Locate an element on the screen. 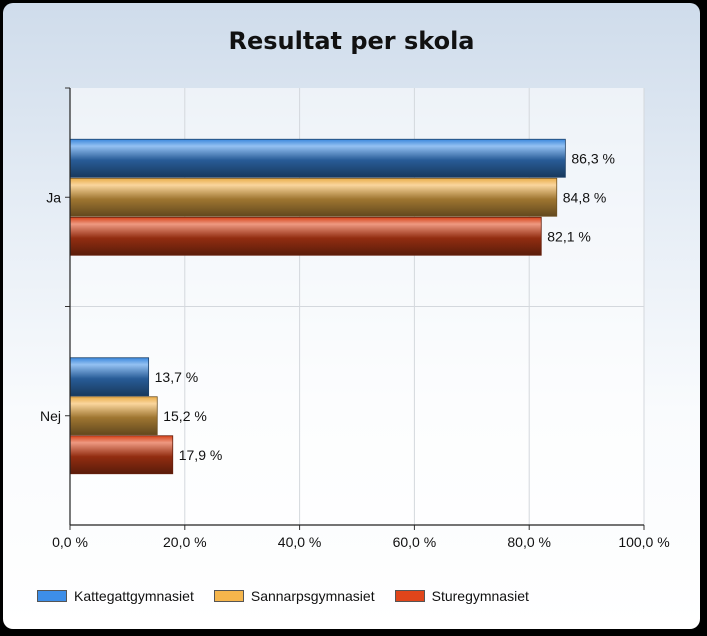 This screenshot has height=636, width=707. legend-label: Sannarpsgymnasiet is located at coordinates (312, 596).